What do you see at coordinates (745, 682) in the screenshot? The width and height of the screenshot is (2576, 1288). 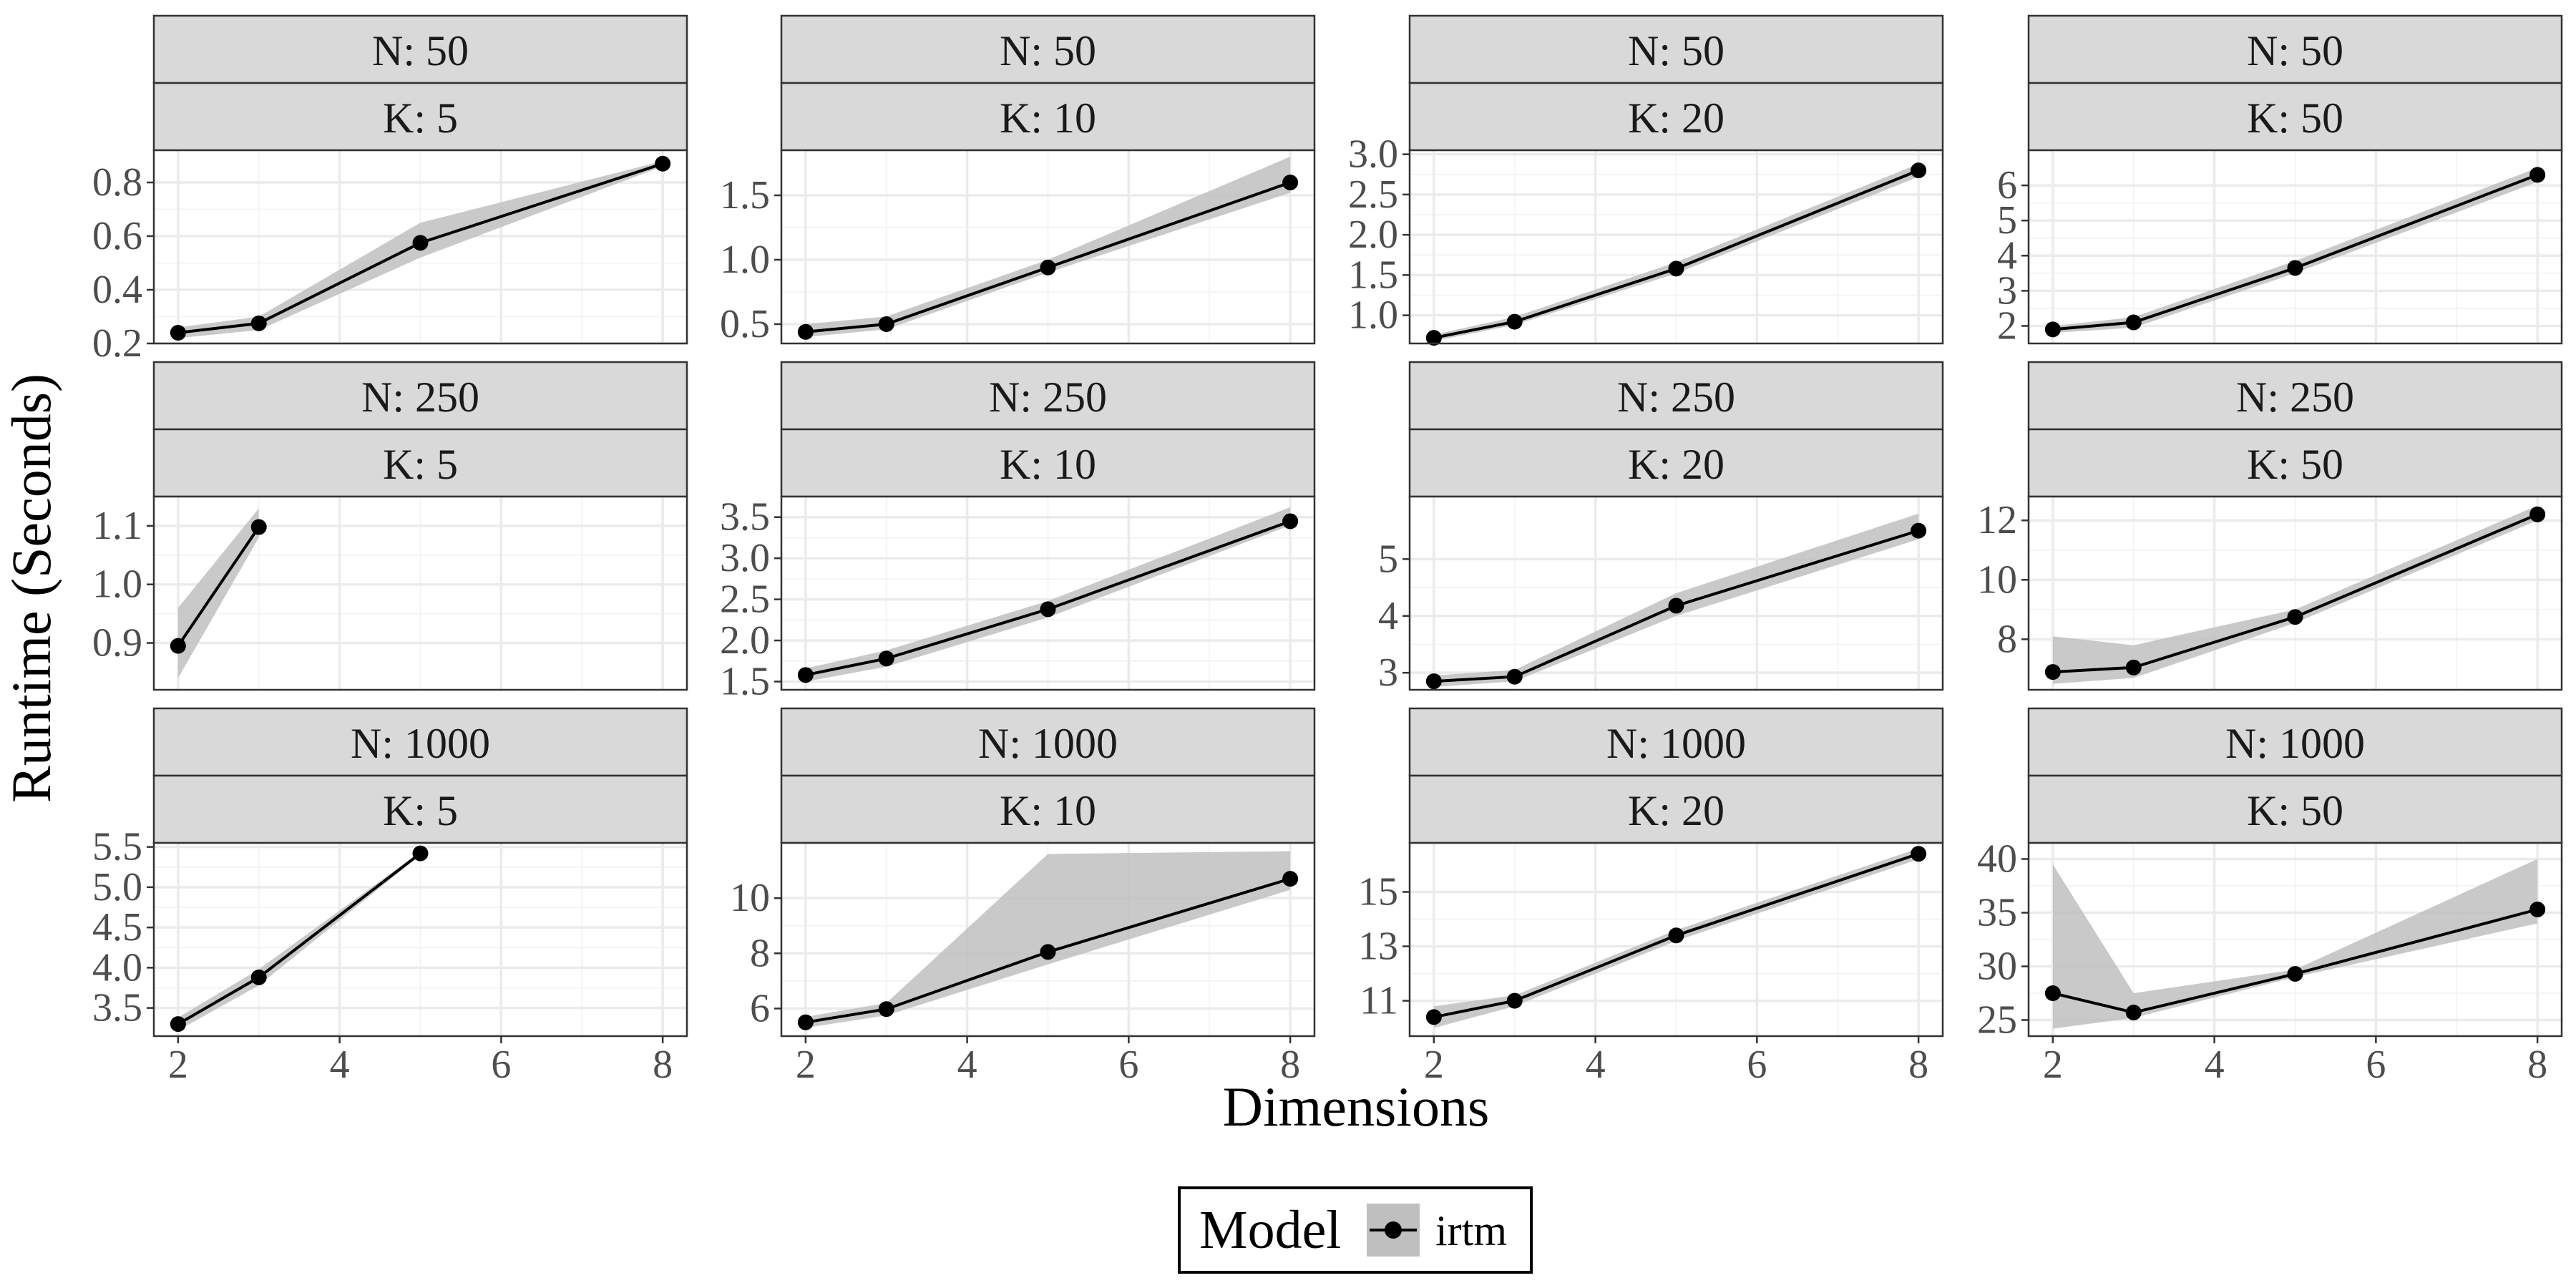 I see `y-tick-label: 1.5` at bounding box center [745, 682].